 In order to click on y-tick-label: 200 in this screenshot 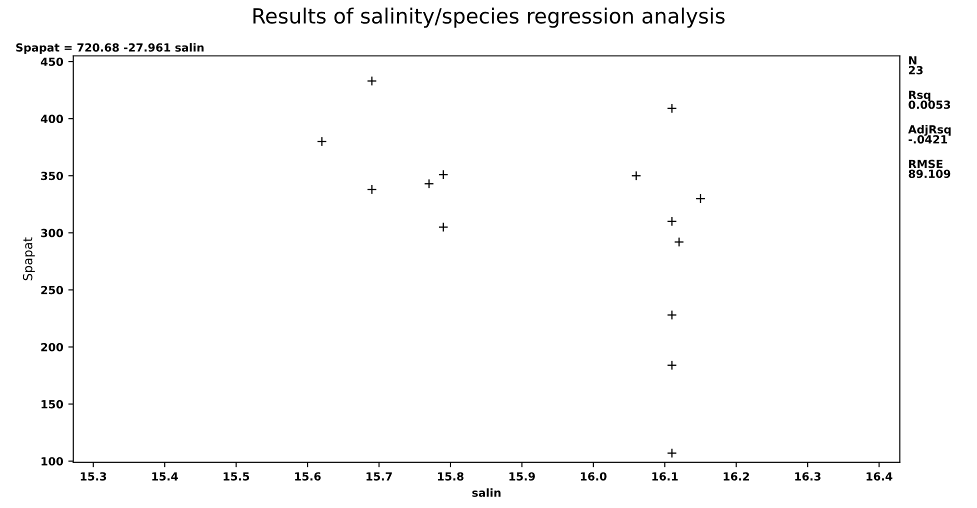, I will do `click(52, 347)`.